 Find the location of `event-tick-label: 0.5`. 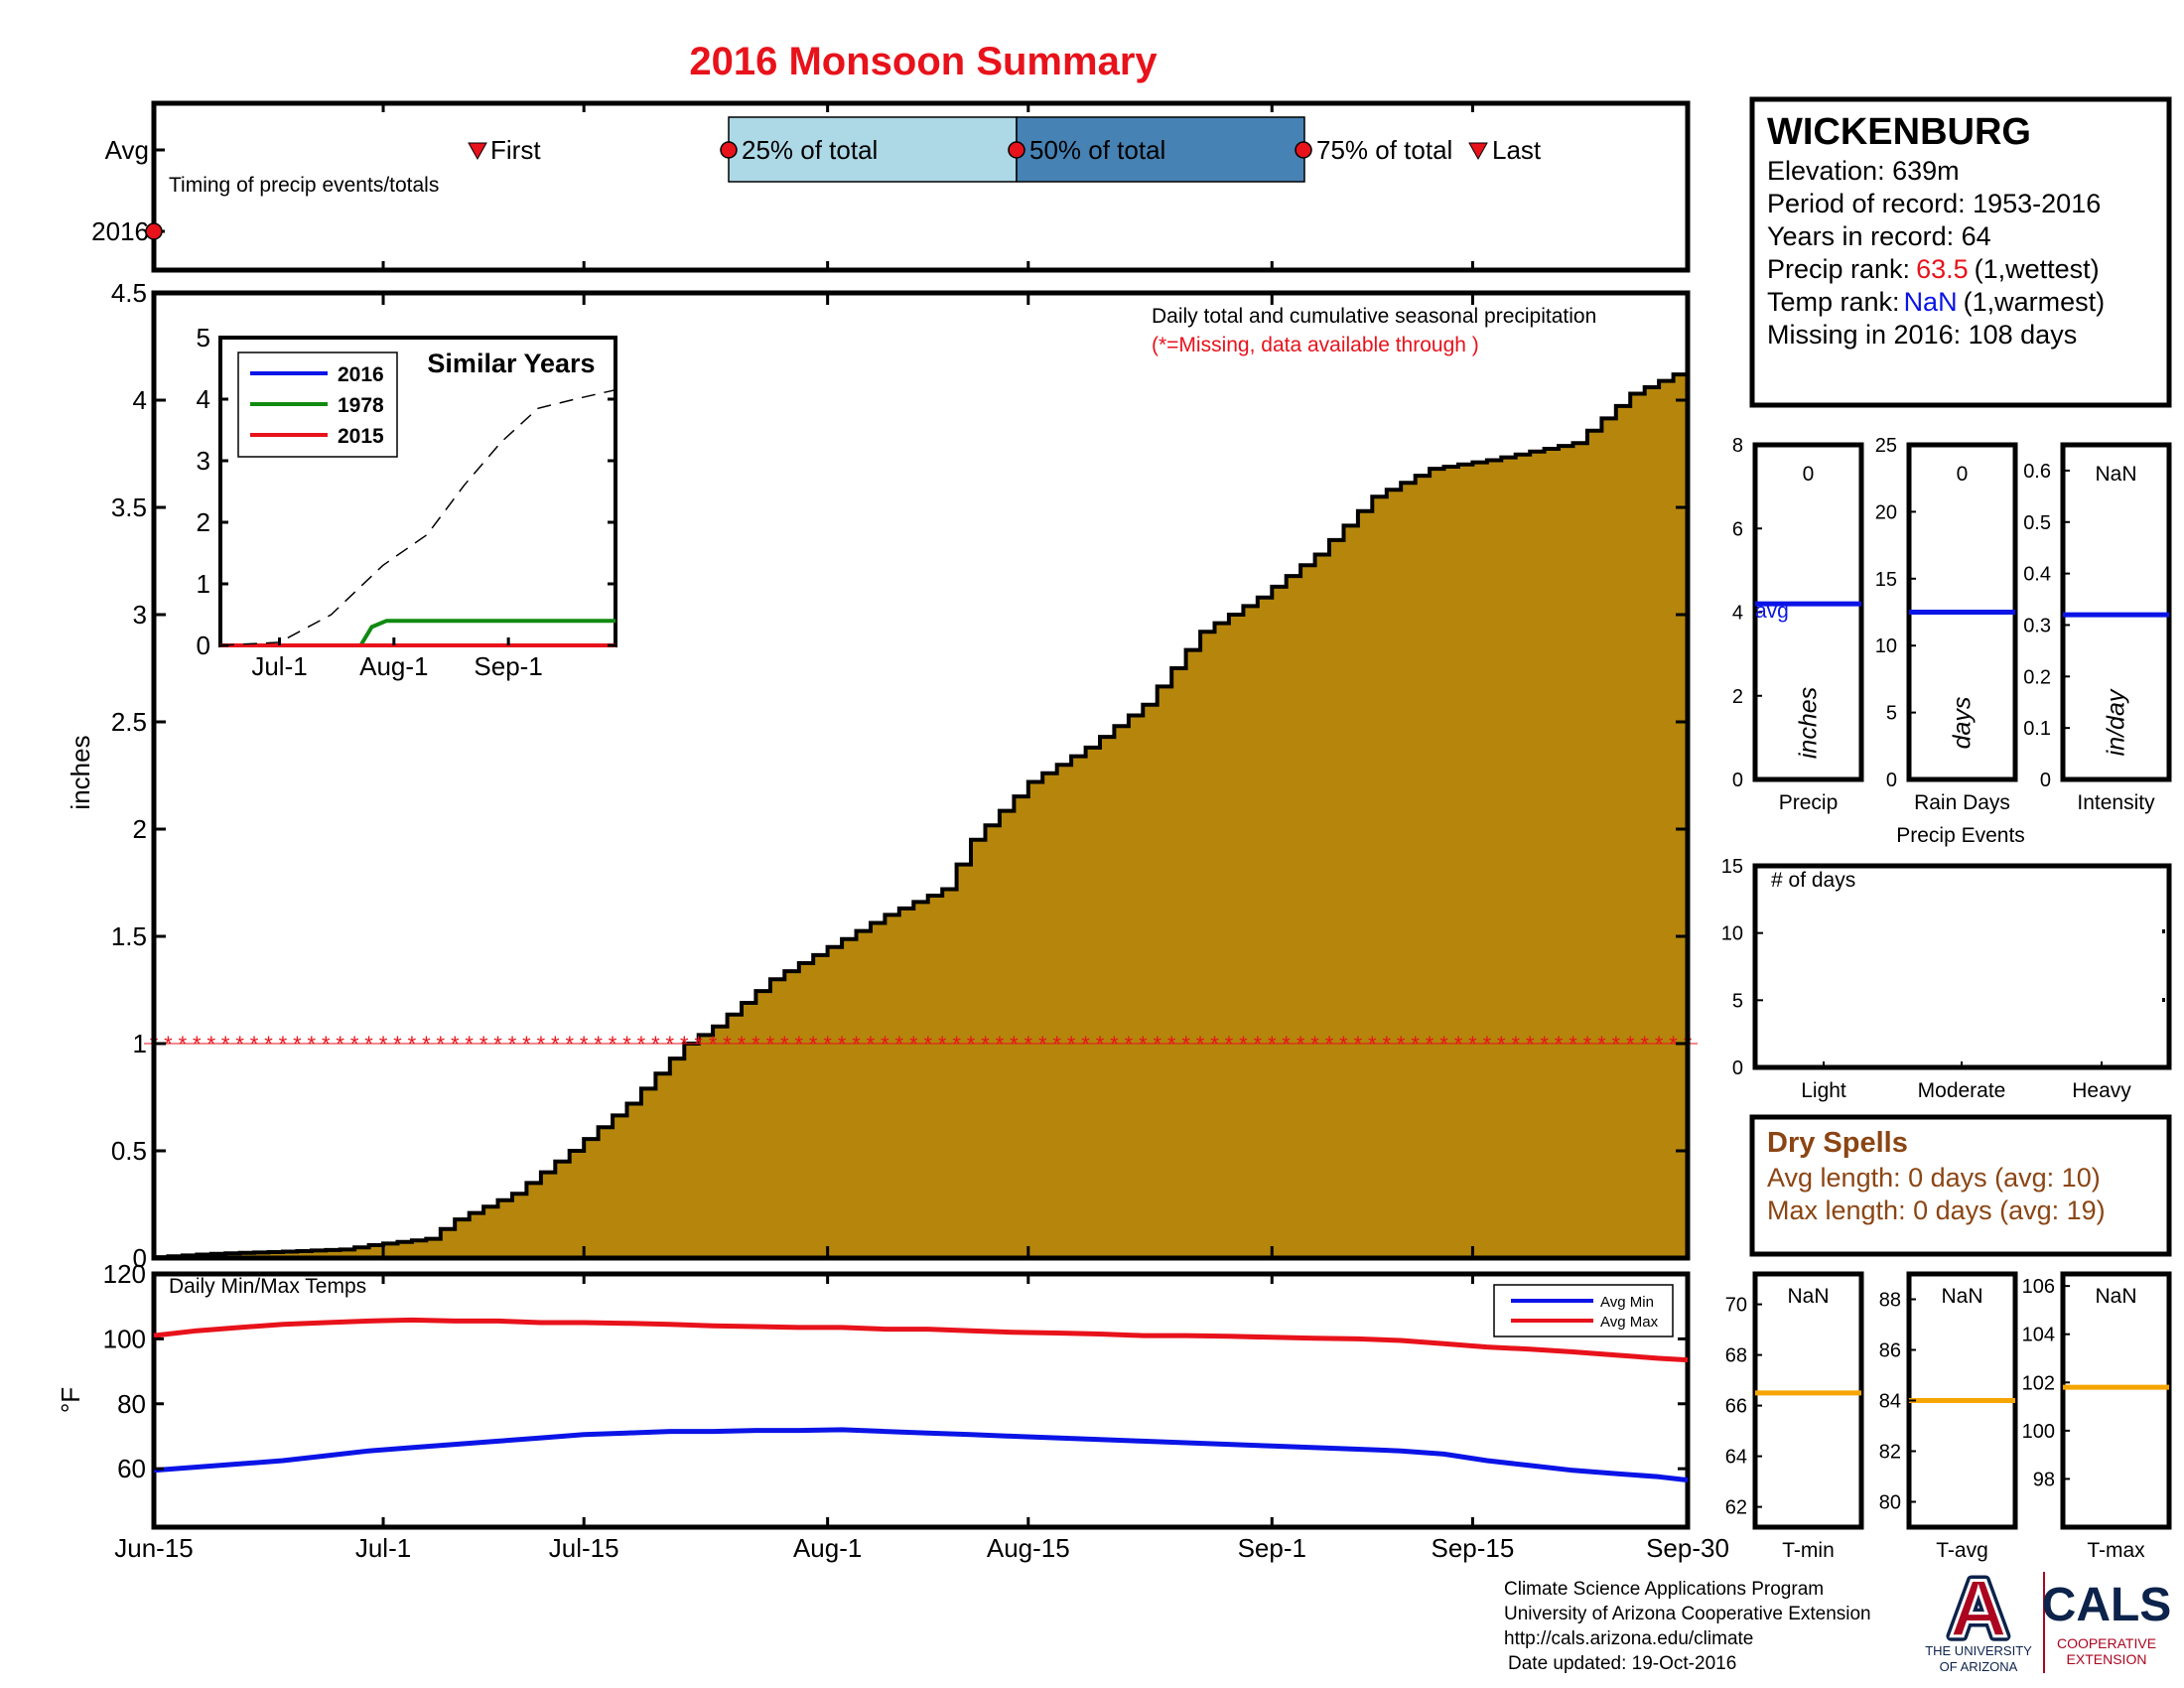

event-tick-label: 0.5 is located at coordinates (2037, 523).